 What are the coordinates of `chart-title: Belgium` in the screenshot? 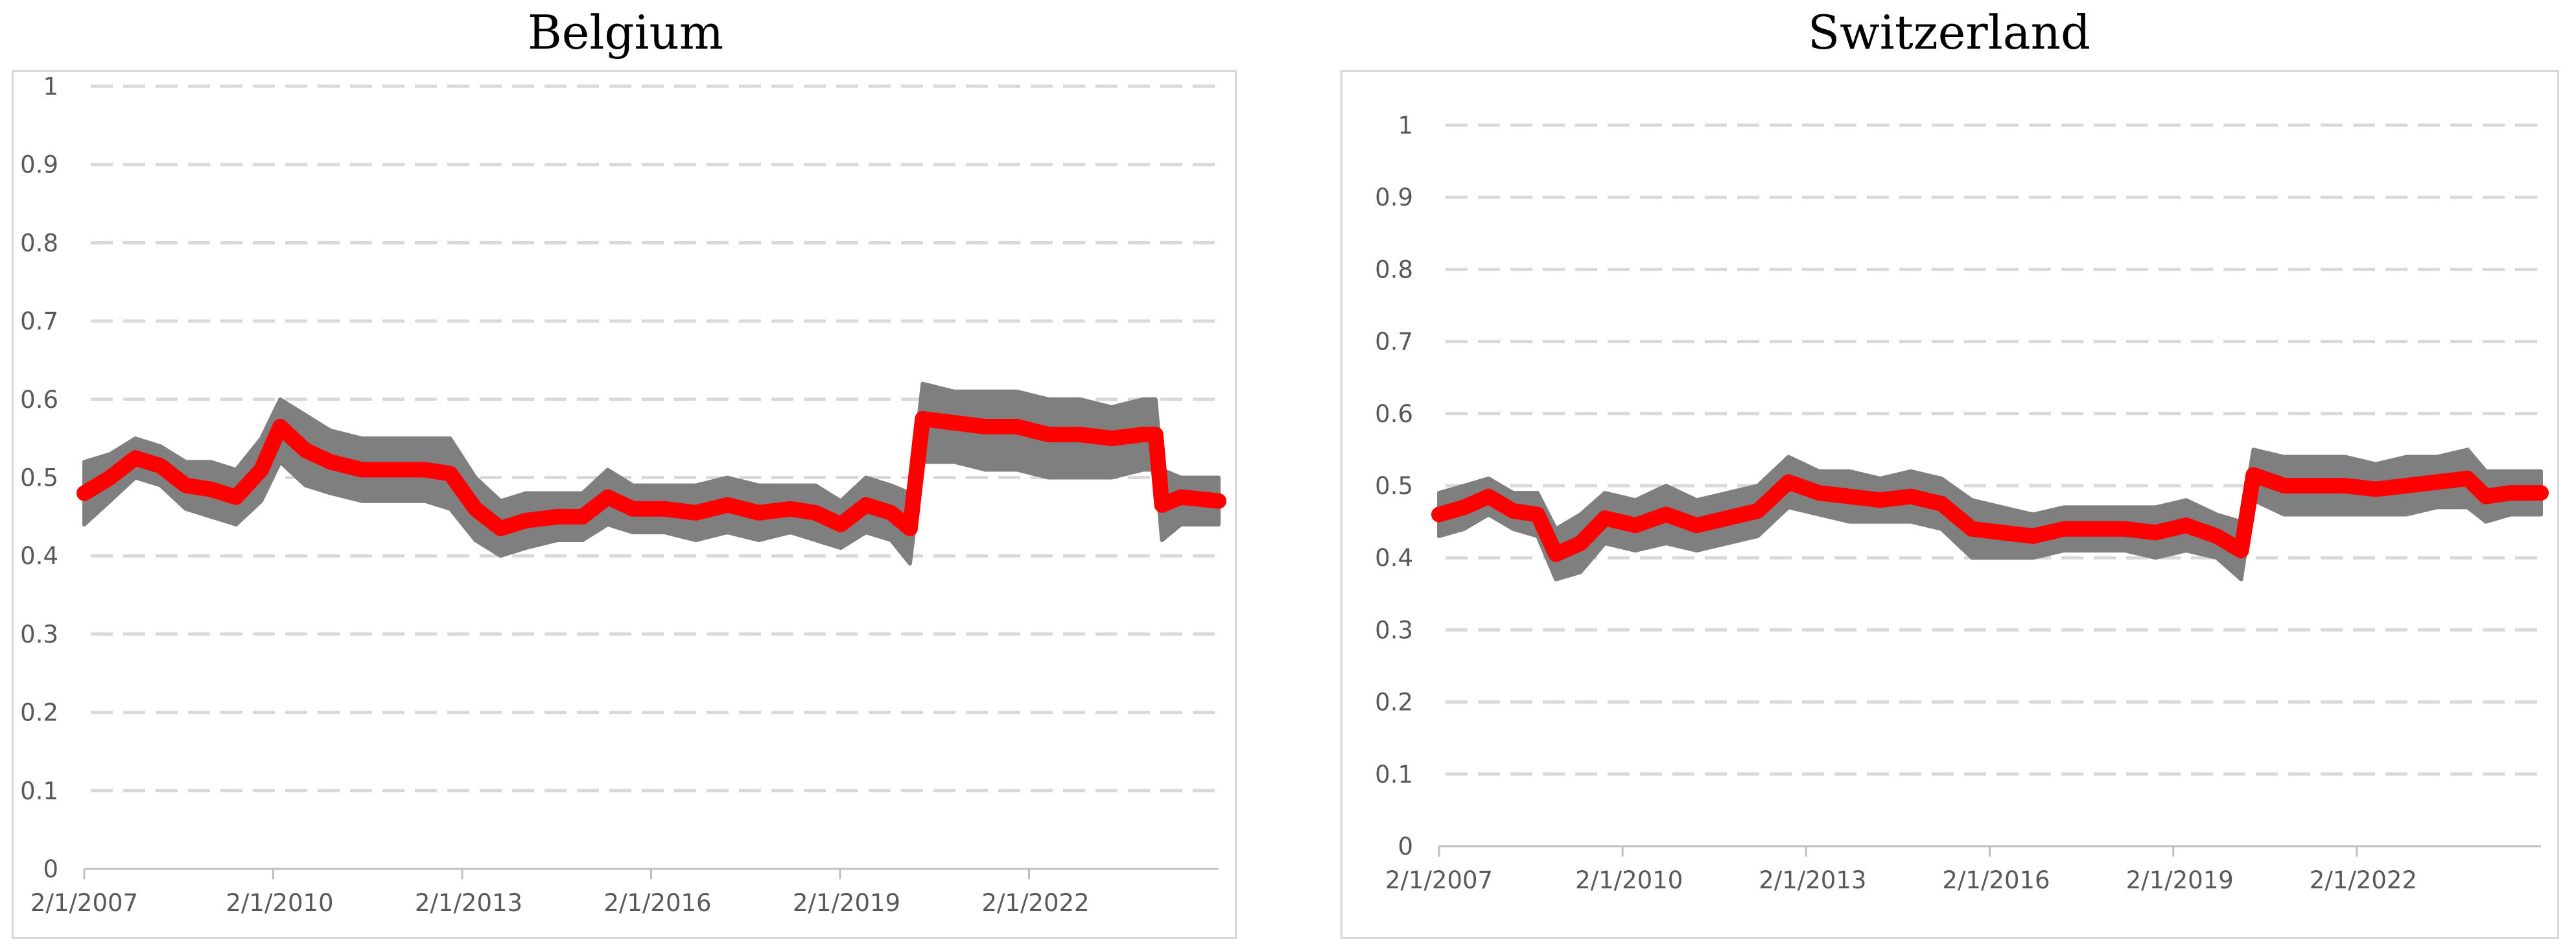 It's located at (625, 32).